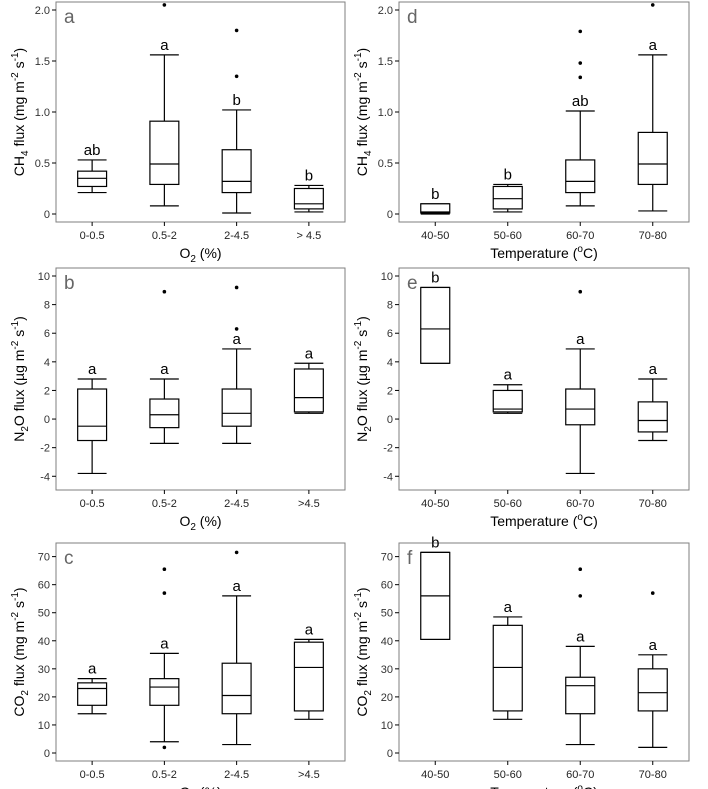 This screenshot has width=708, height=789. I want to click on box-3: b, so click(308, 190).